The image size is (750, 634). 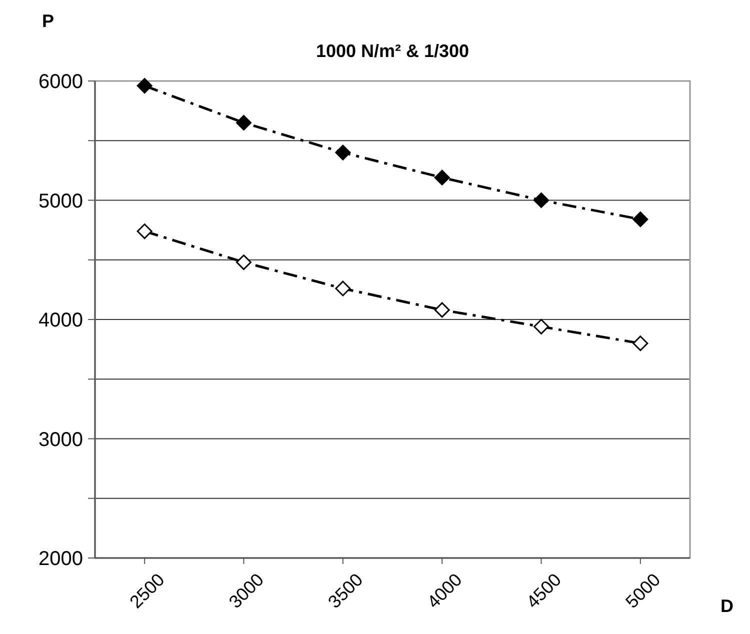 What do you see at coordinates (48, 21) in the screenshot?
I see `y-axis-title: P` at bounding box center [48, 21].